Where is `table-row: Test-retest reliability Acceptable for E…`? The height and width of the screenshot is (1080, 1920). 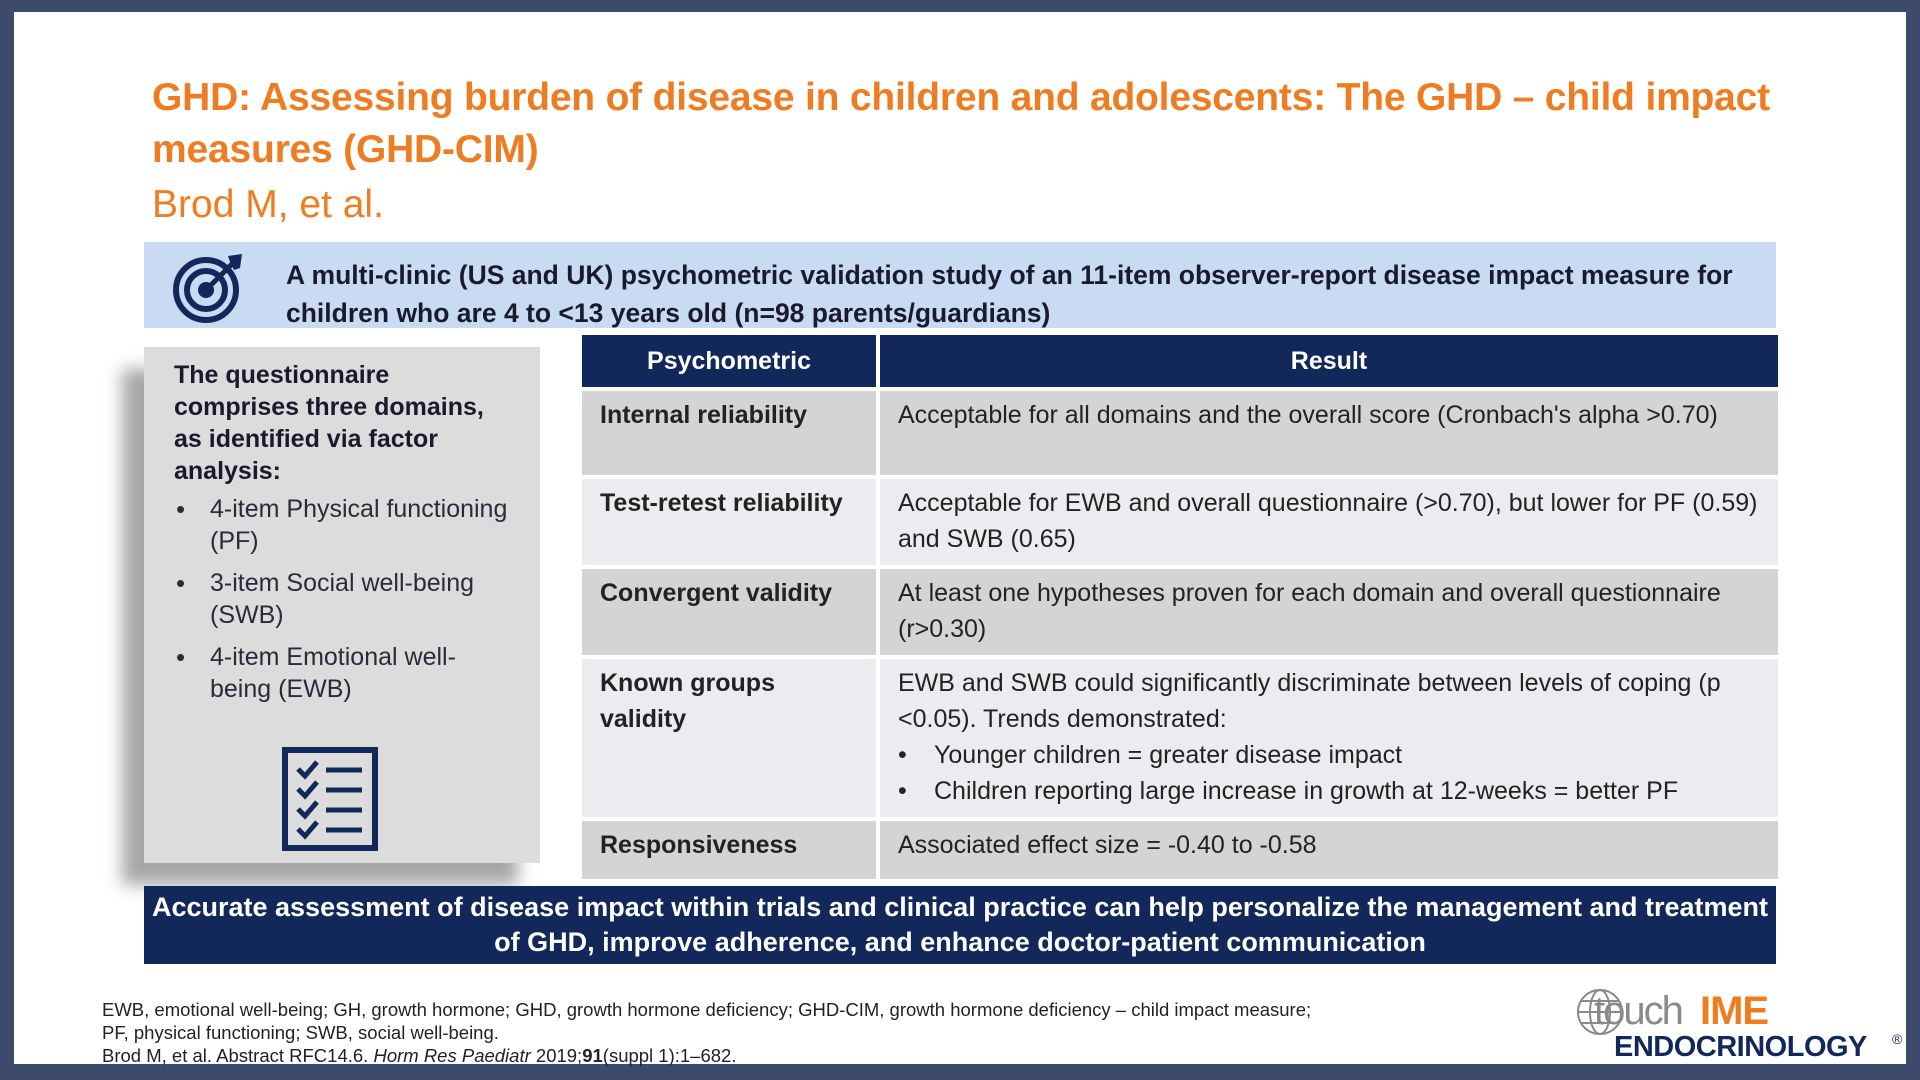
table-row: Test-retest reliability Acceptable for E… is located at coordinates (1180, 524).